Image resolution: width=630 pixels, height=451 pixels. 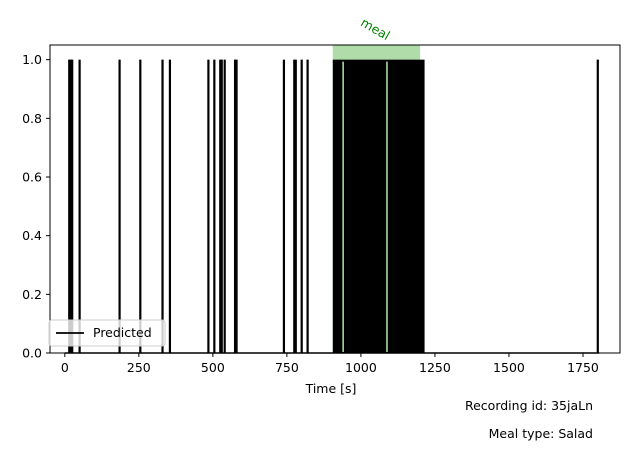 What do you see at coordinates (509, 367) in the screenshot?
I see `x-tick-label-6: 1500` at bounding box center [509, 367].